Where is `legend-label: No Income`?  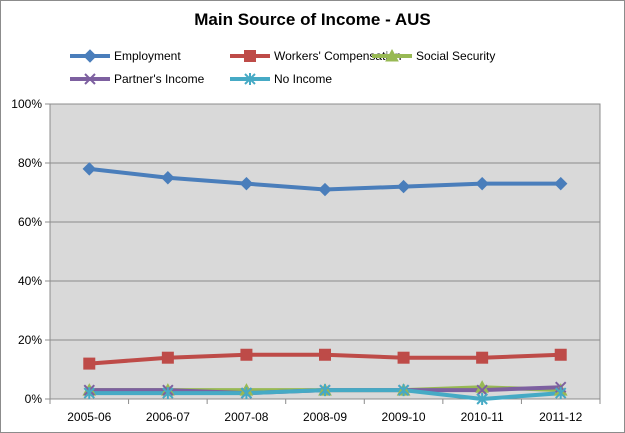
legend-label: No Income is located at coordinates (303, 79).